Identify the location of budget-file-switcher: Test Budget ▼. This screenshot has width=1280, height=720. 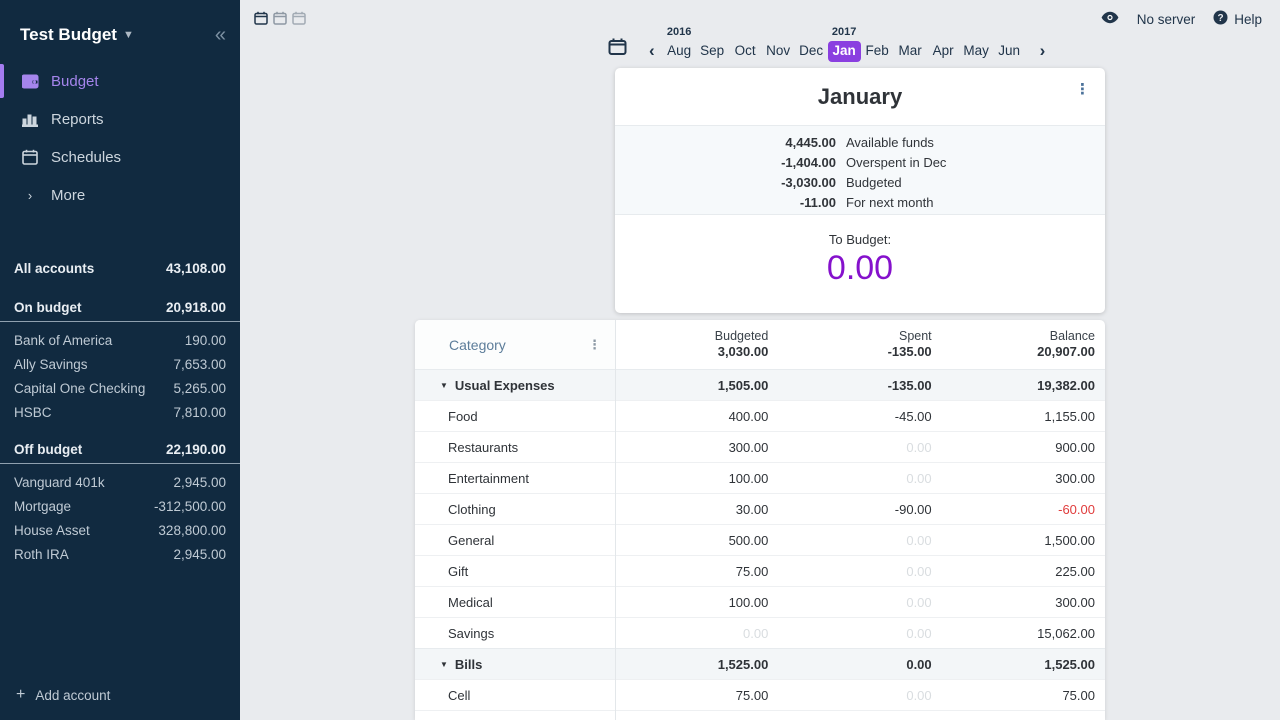
(77, 35).